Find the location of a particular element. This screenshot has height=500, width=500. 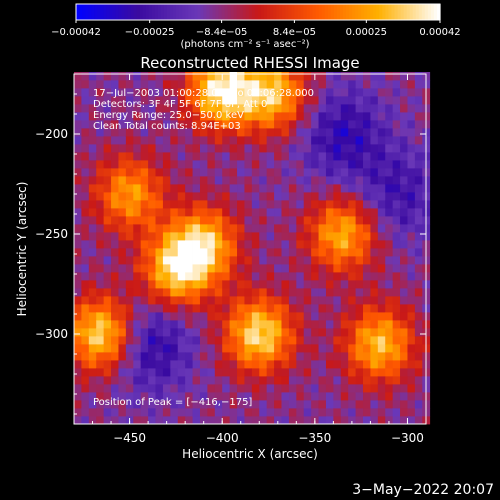

colorbar-tick-label: 0.00025 is located at coordinates (366, 32).